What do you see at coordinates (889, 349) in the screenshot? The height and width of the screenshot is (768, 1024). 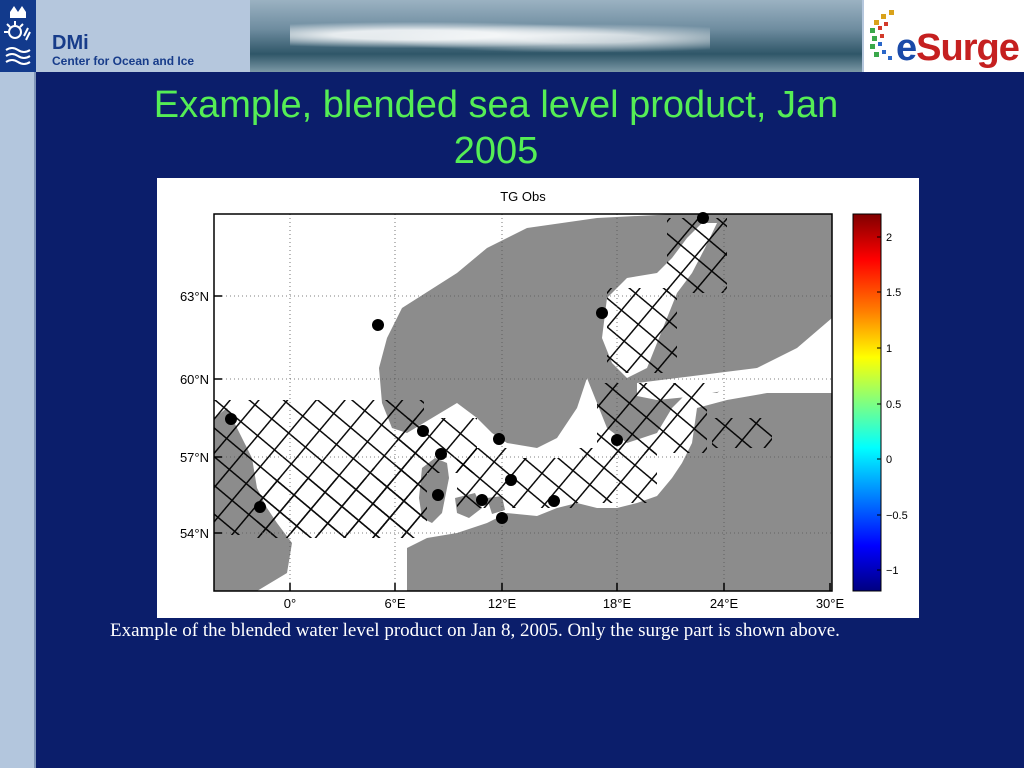 I see `colorbar-tick-label: 1` at bounding box center [889, 349].